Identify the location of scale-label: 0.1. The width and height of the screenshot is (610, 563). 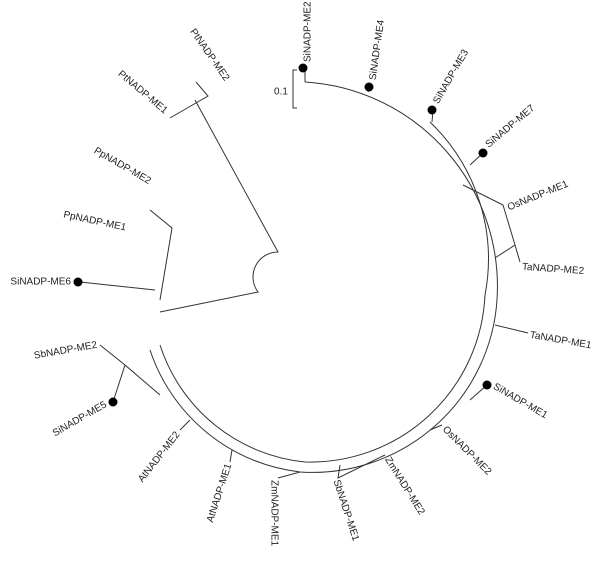
(281, 92).